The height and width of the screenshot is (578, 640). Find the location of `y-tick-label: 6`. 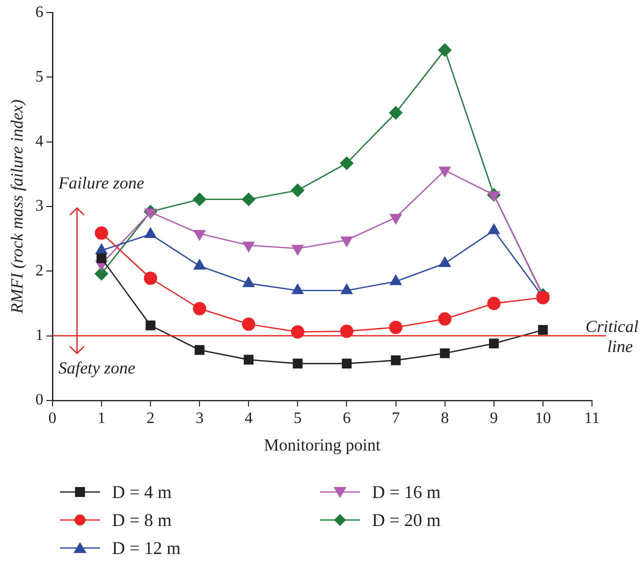

y-tick-label: 6 is located at coordinates (39, 12).